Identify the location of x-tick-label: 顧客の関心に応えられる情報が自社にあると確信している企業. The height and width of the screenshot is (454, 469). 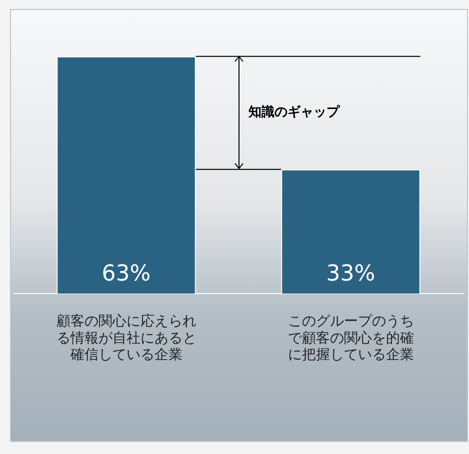
(126, 339).